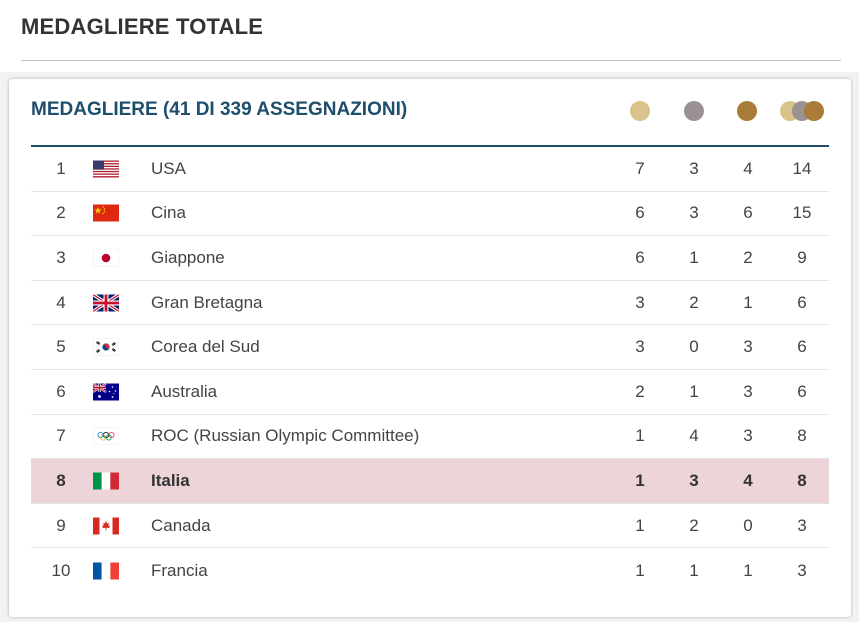  I want to click on total-count: 14, so click(802, 168).